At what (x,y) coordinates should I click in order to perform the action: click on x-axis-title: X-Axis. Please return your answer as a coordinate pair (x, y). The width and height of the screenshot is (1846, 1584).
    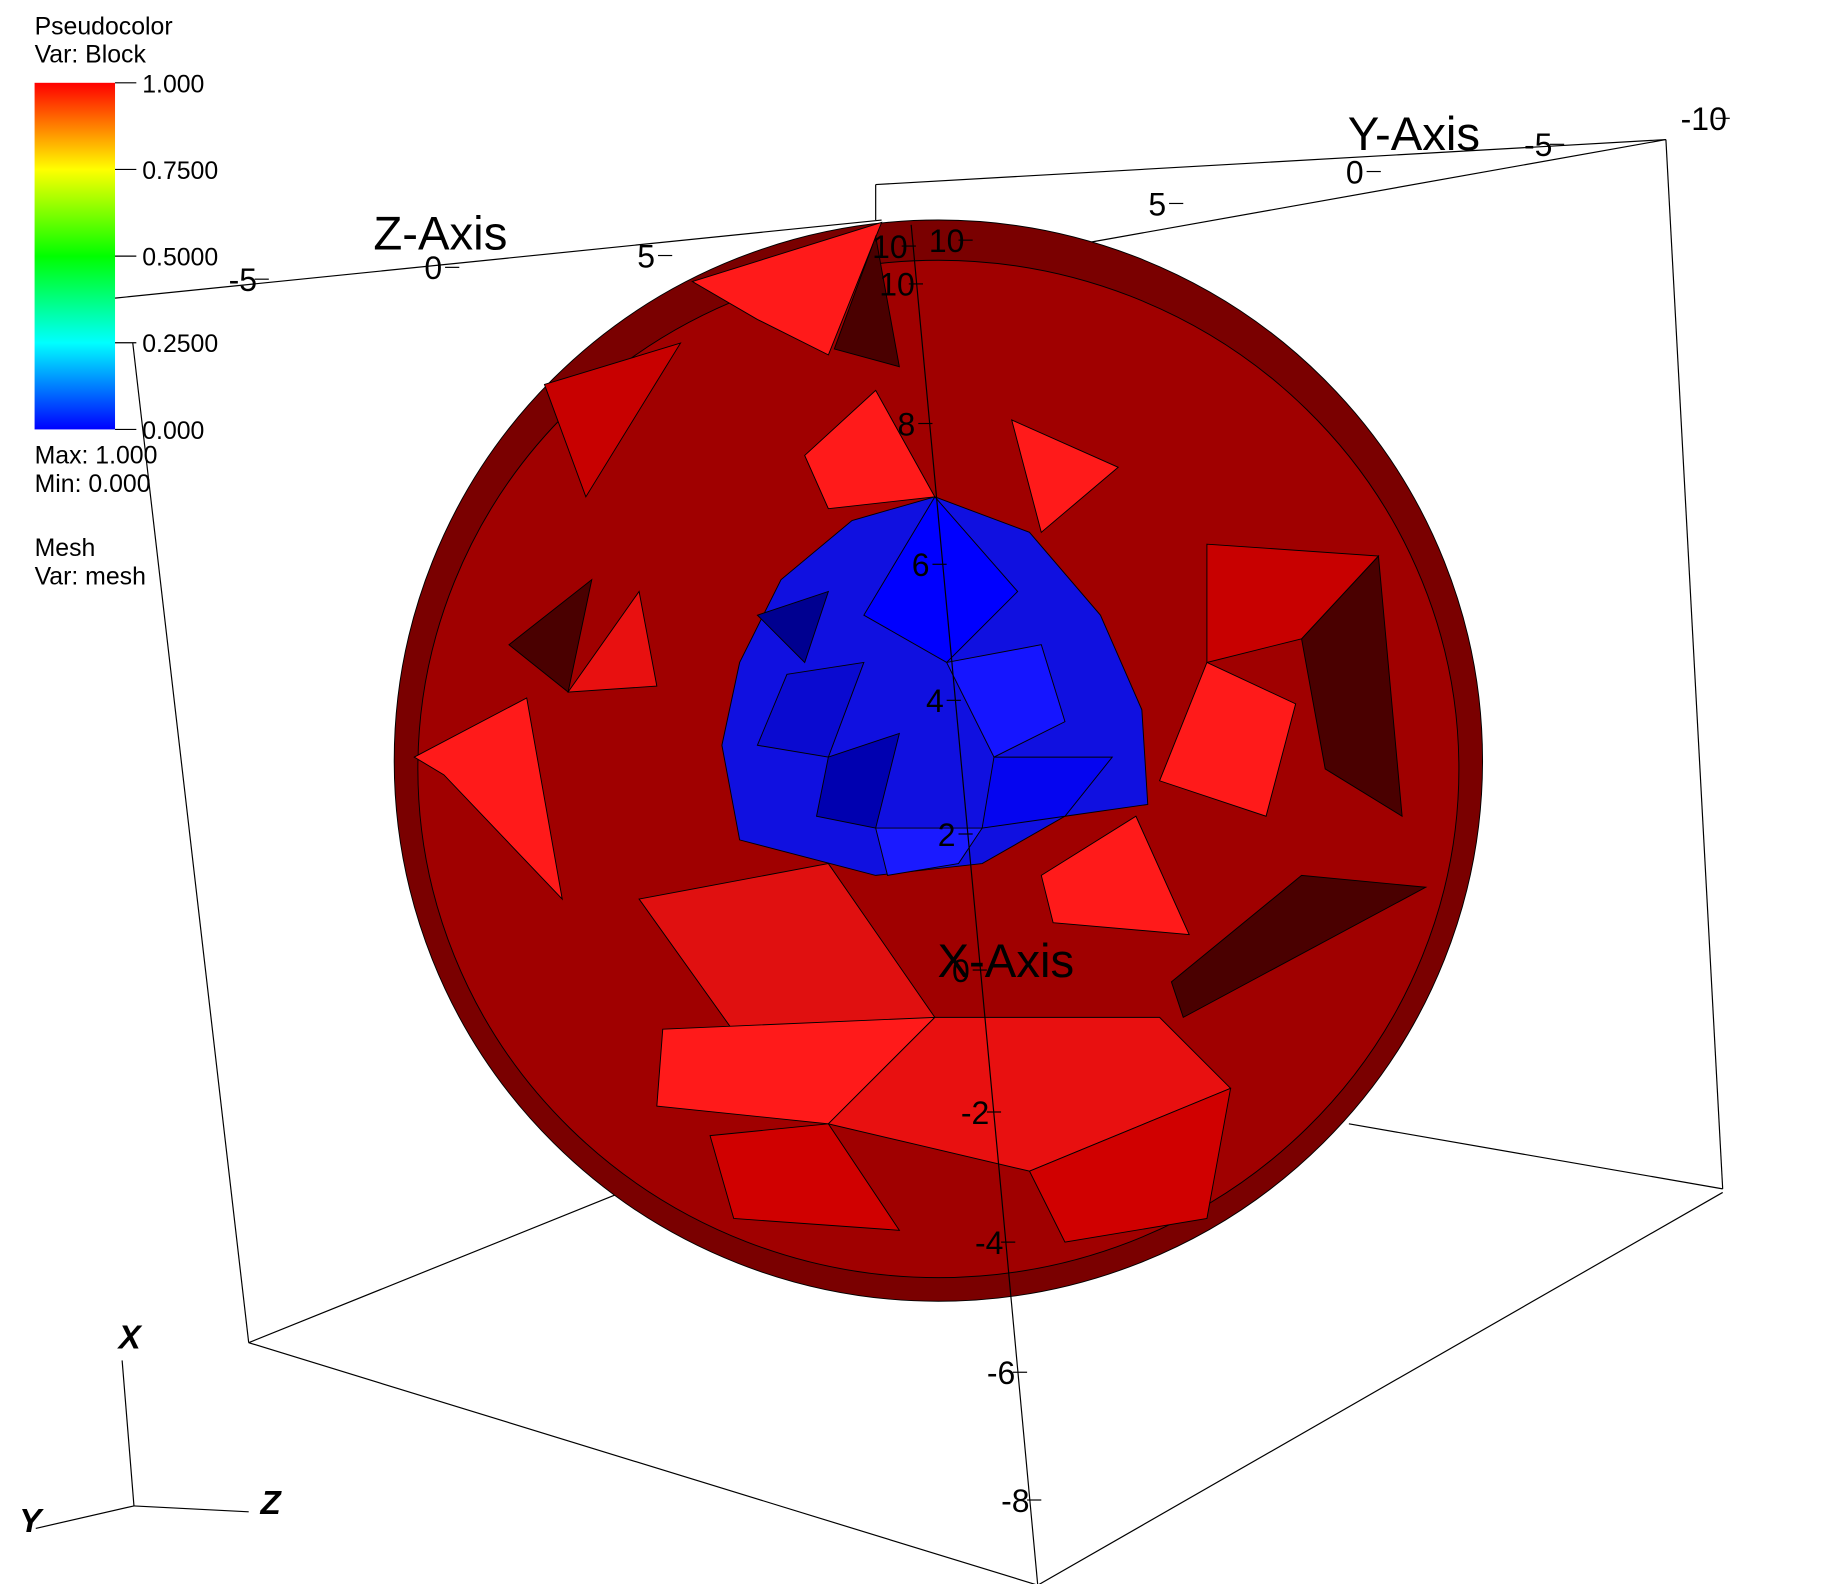
    Looking at the image, I should click on (1005, 961).